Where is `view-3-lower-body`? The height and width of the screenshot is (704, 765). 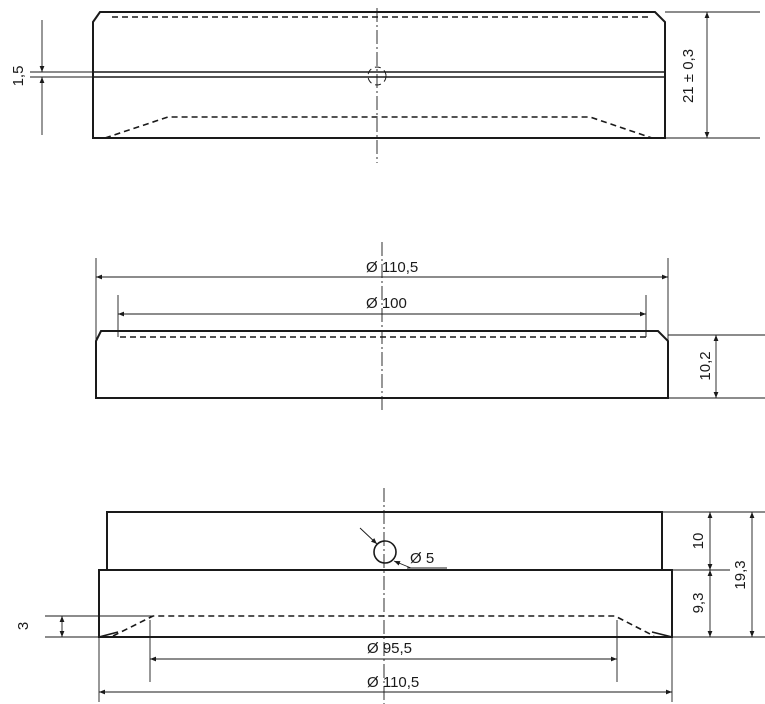
view-3-lower-body is located at coordinates (385, 603).